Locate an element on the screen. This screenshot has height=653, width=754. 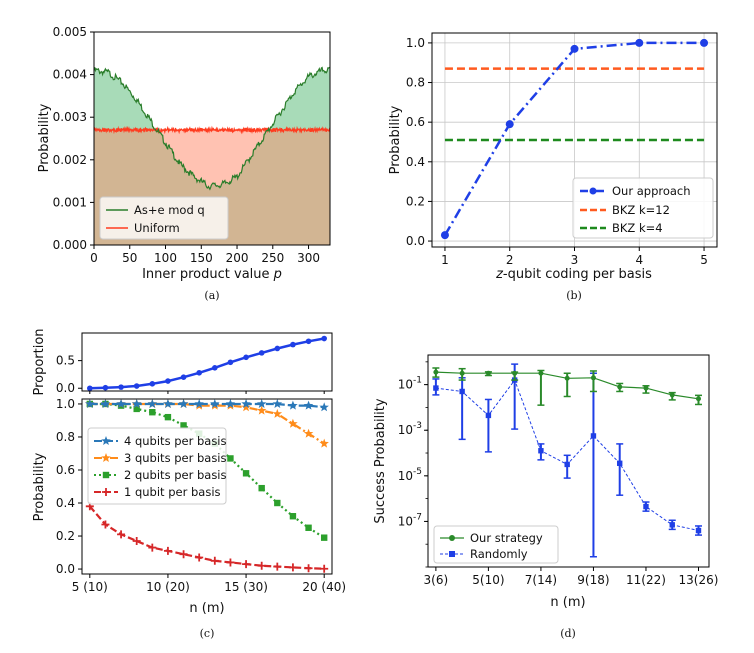
panel-a-legend: As+e mod q Uniform is located at coordinates (164, 218).